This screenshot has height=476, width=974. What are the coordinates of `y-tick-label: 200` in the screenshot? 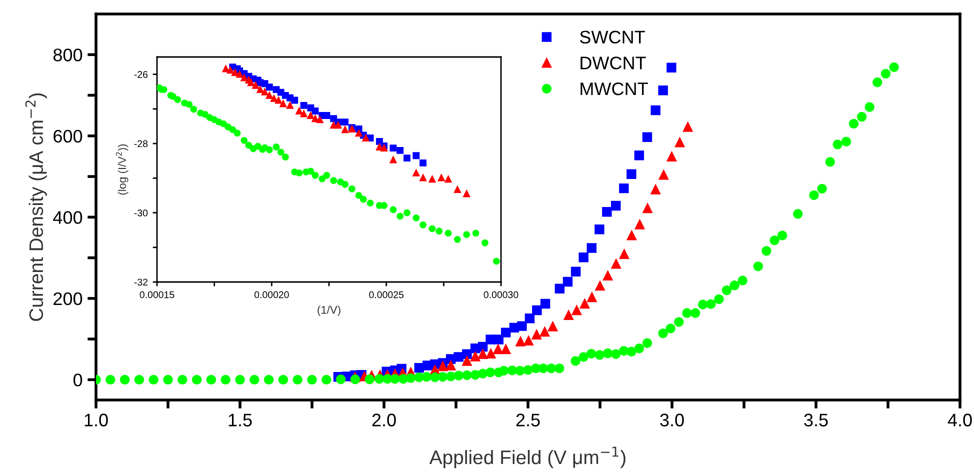 It's located at (68, 299).